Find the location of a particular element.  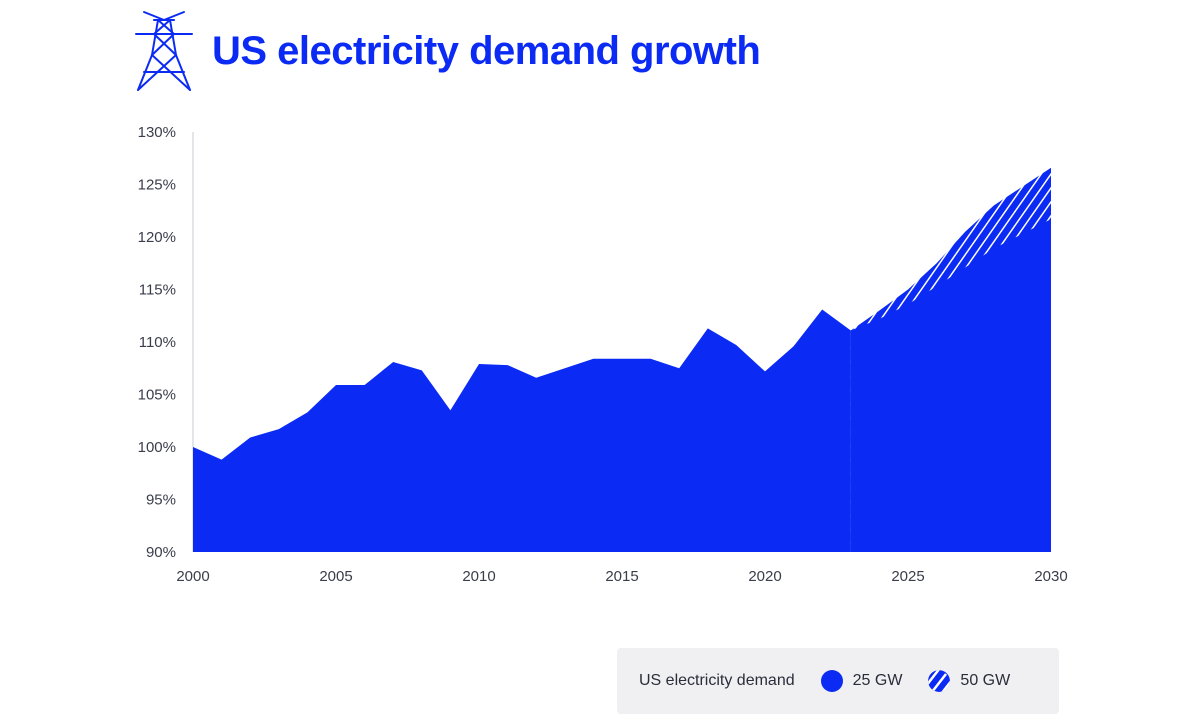

x-tick-label: 2025 is located at coordinates (907, 576).